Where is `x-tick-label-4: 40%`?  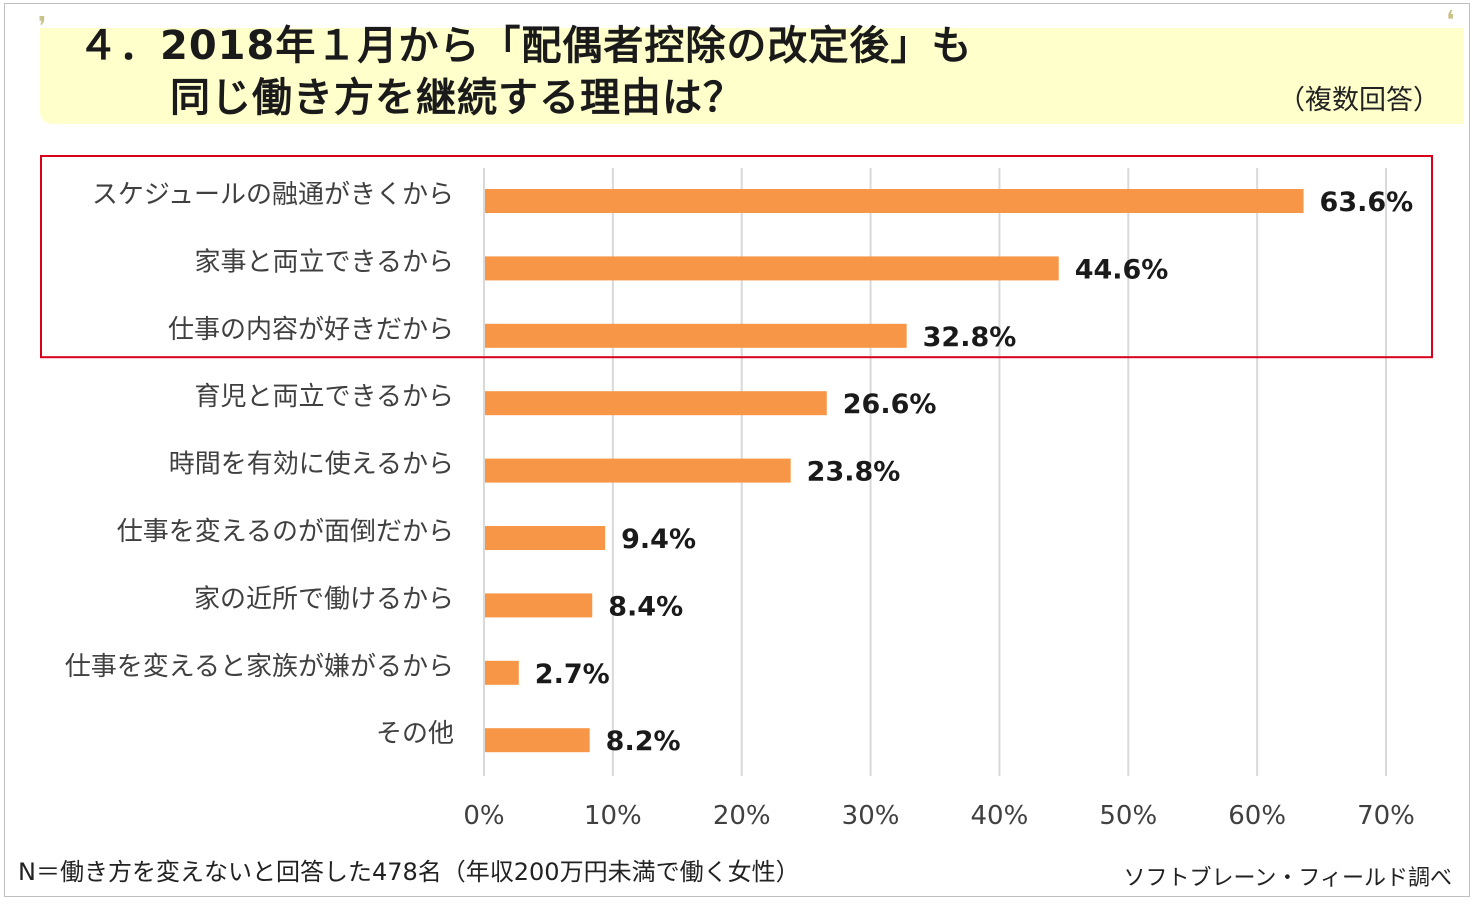
x-tick-label-4: 40% is located at coordinates (1000, 816).